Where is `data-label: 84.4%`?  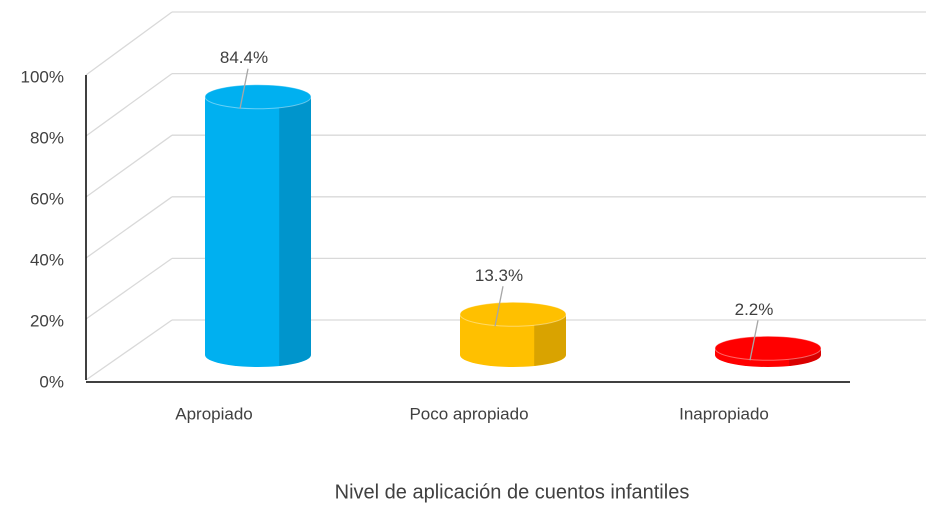 data-label: 84.4% is located at coordinates (244, 57).